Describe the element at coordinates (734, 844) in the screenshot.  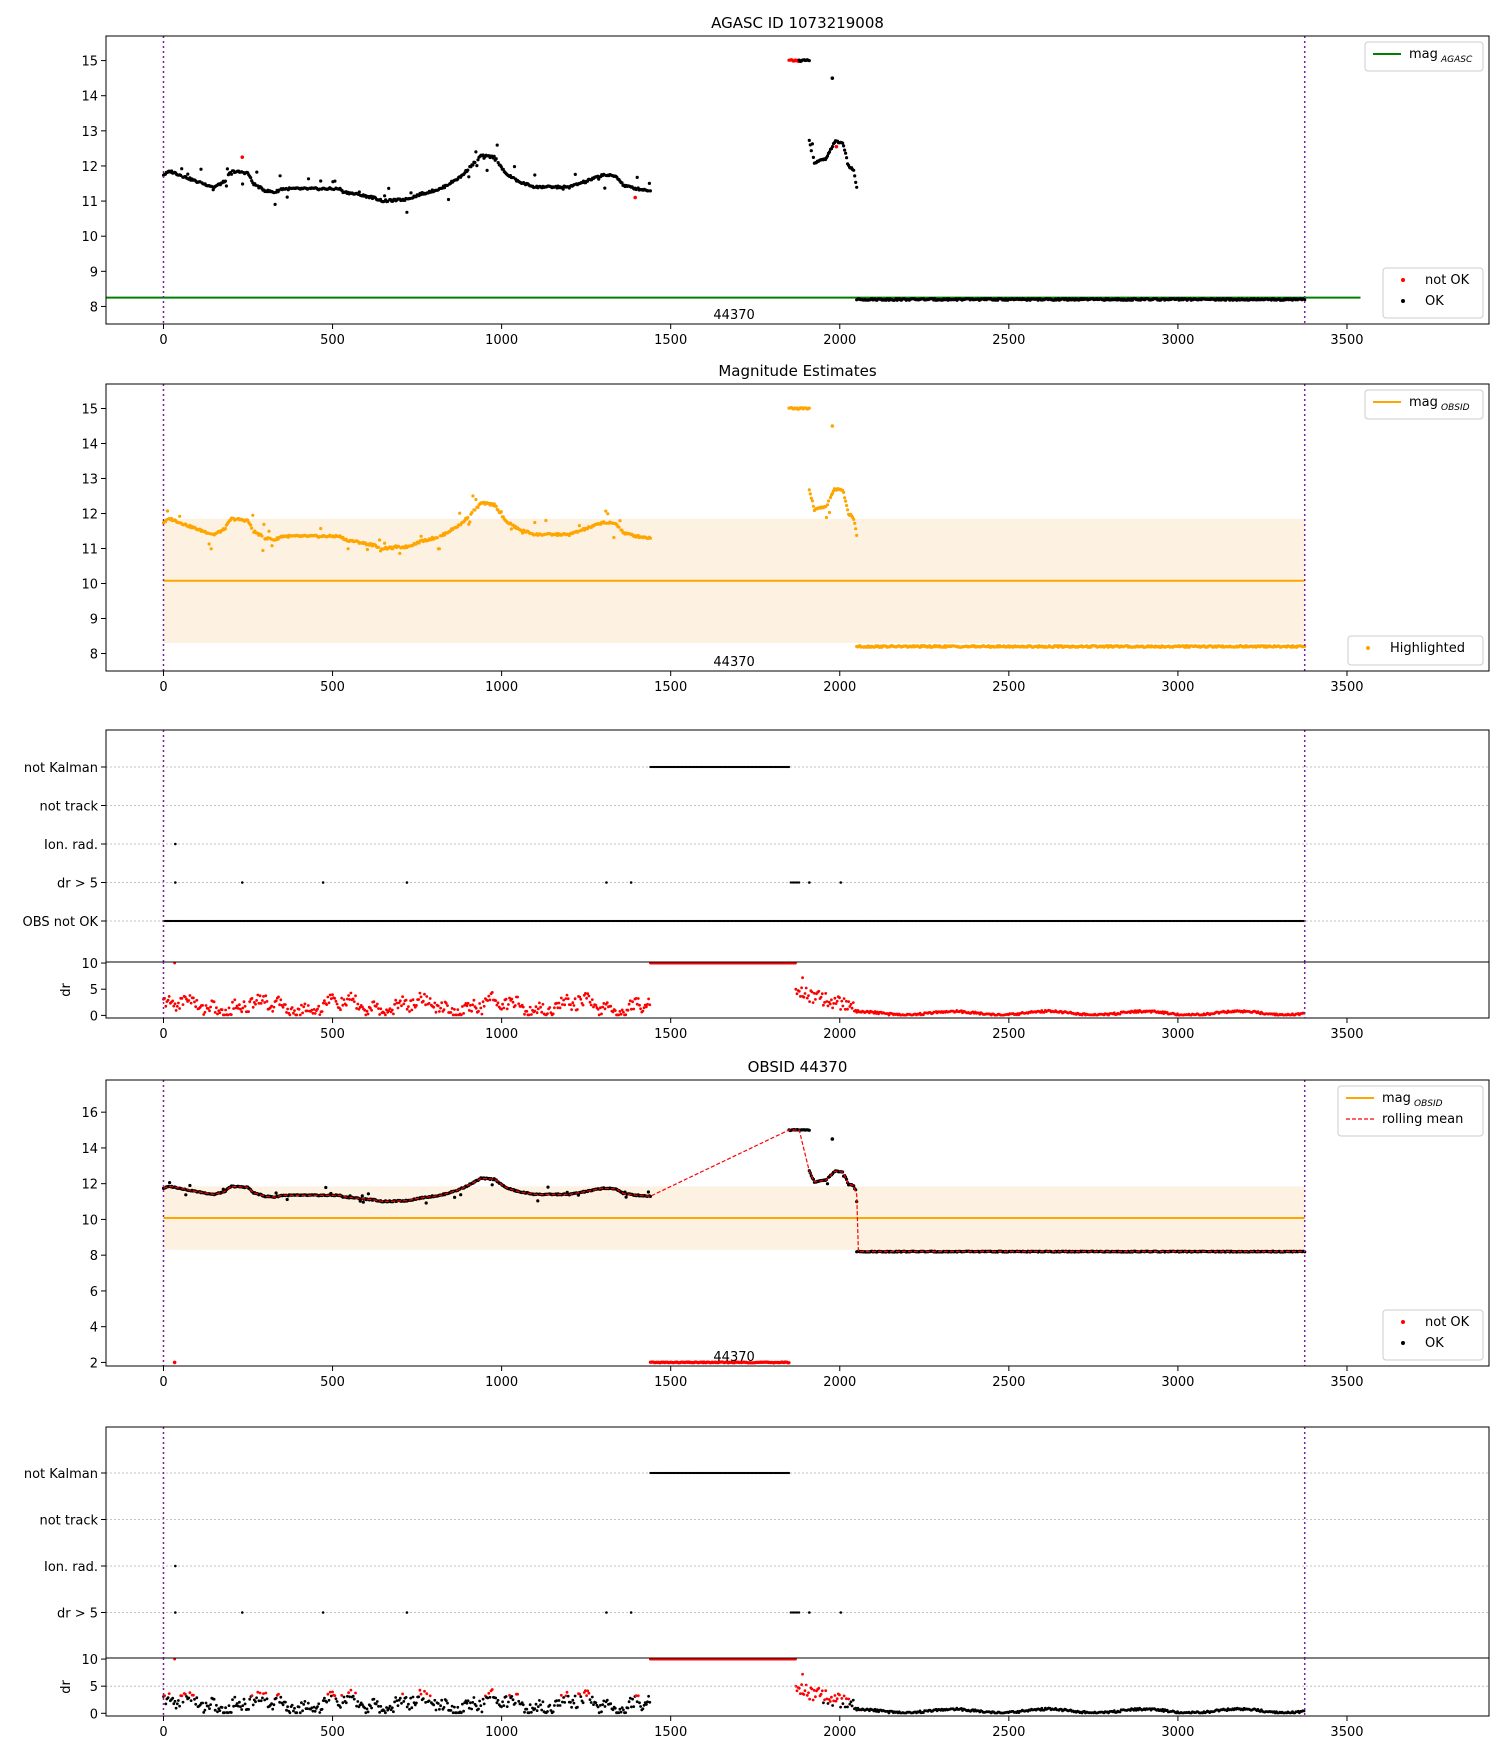
I see `flag-points` at that location.